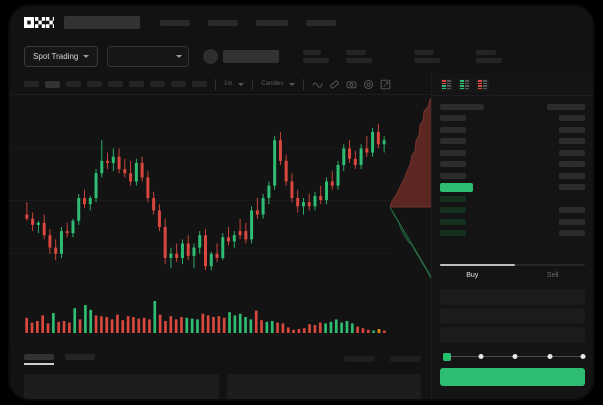  What do you see at coordinates (317, 84) in the screenshot?
I see `indicator-wave-icon` at bounding box center [317, 84].